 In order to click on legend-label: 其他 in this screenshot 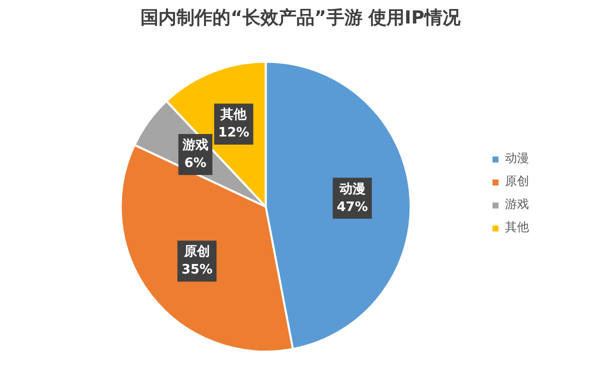, I will do `click(517, 227)`.